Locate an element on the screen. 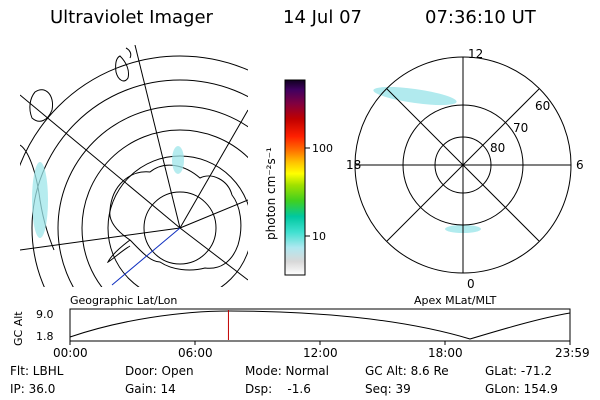 This screenshot has height=400, width=600. colorbar-label: photon cm⁻²s⁻¹ is located at coordinates (271, 193).